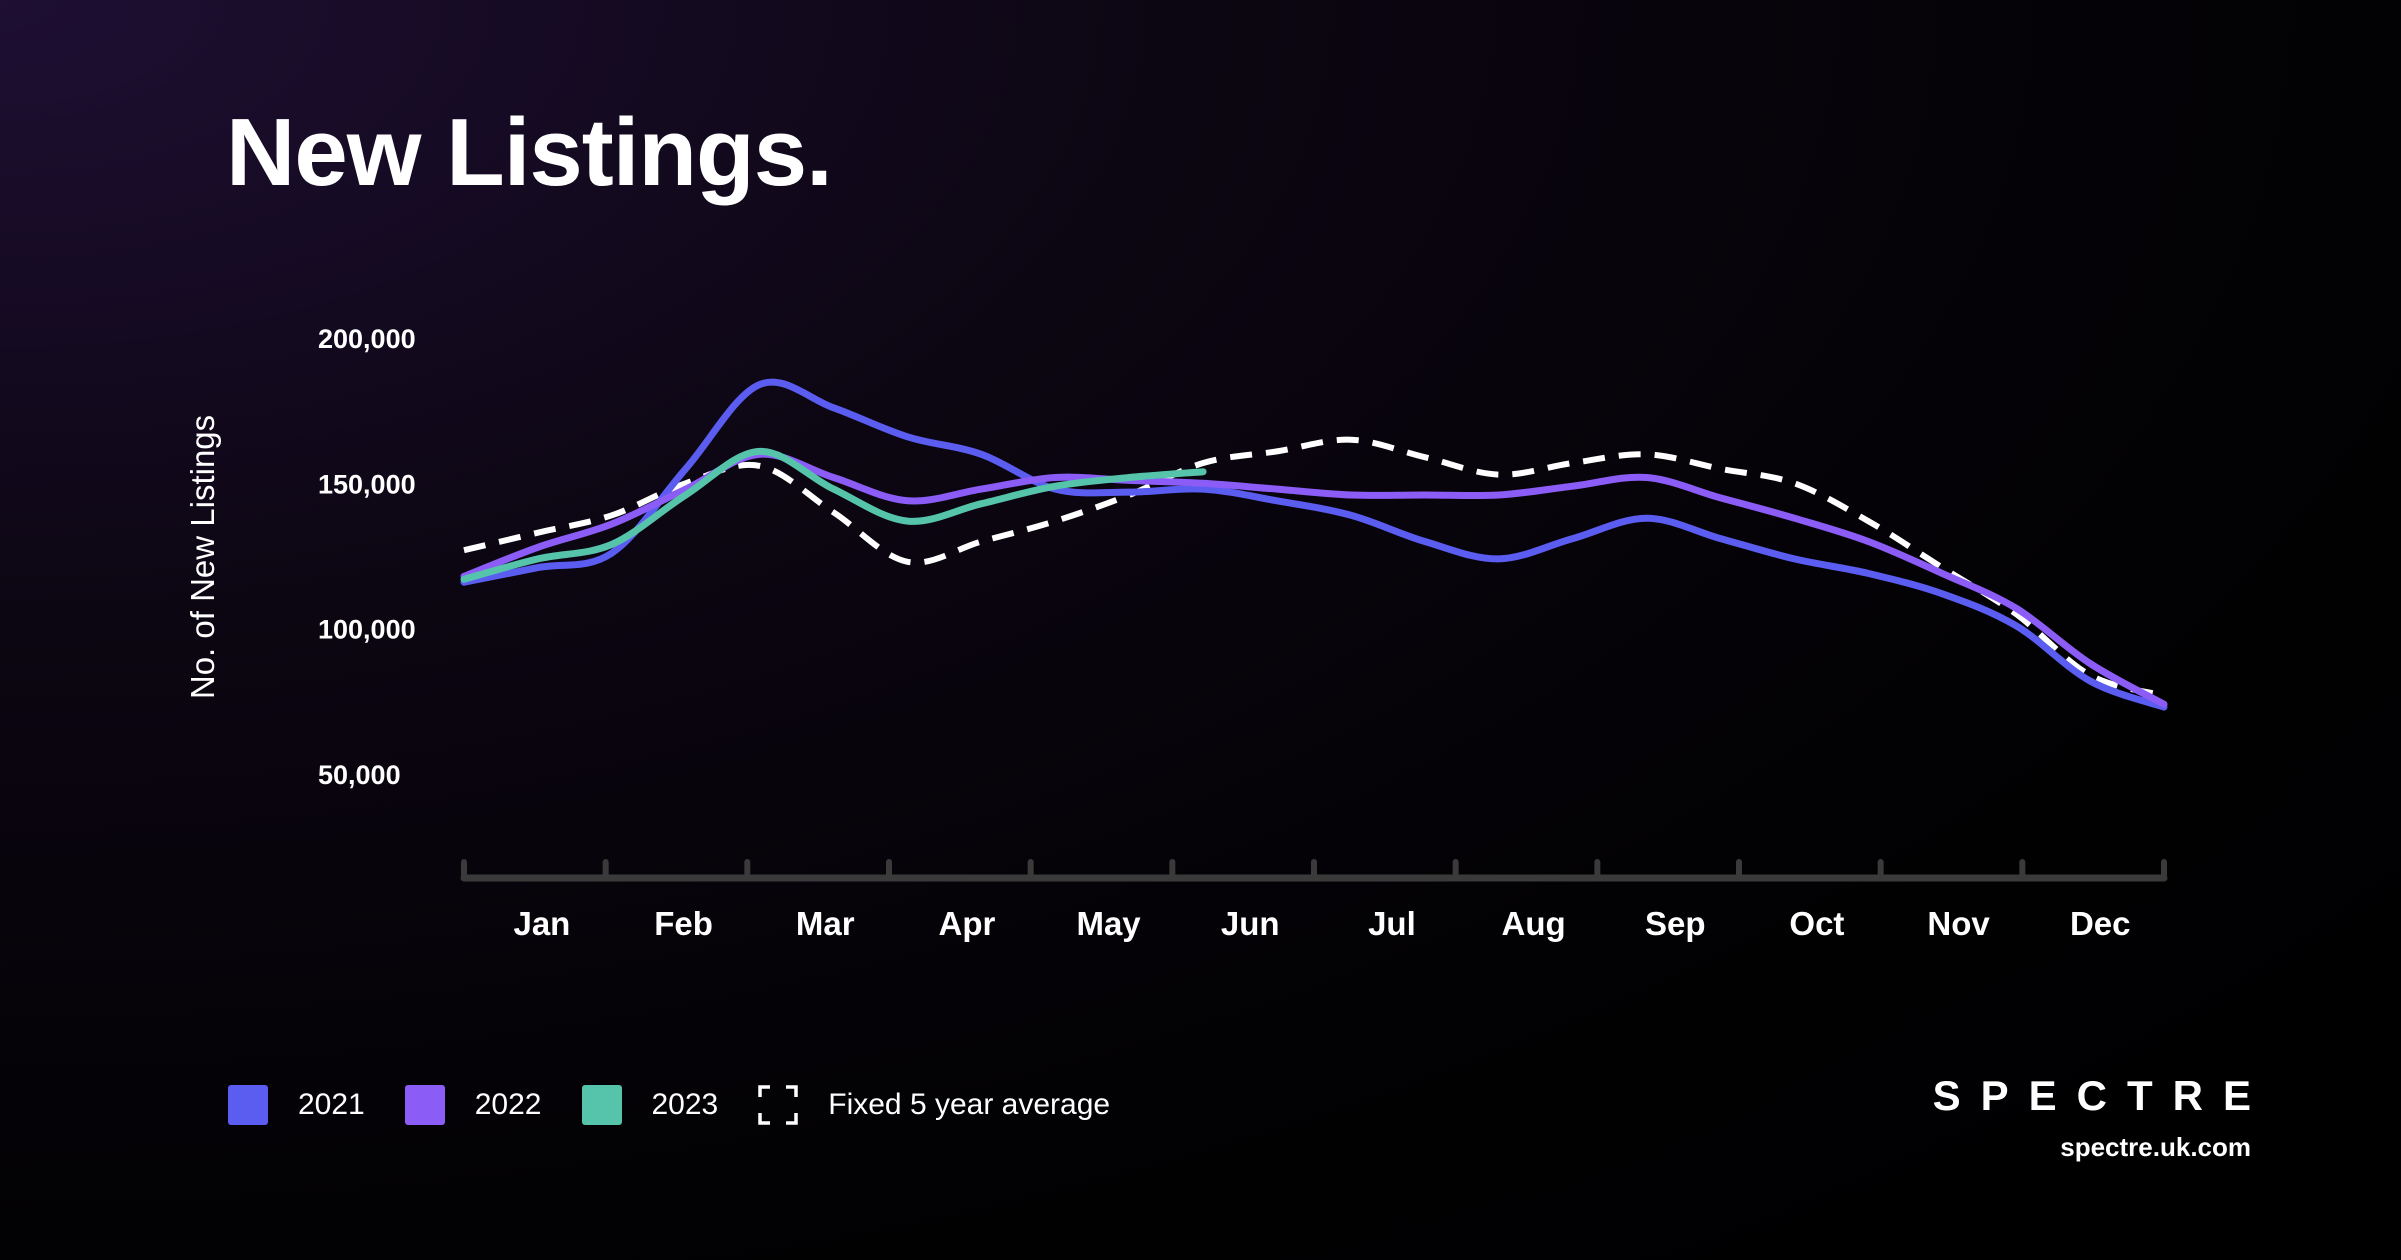 The height and width of the screenshot is (1260, 2401). What do you see at coordinates (359, 775) in the screenshot?
I see `y-tick-label: 50,000` at bounding box center [359, 775].